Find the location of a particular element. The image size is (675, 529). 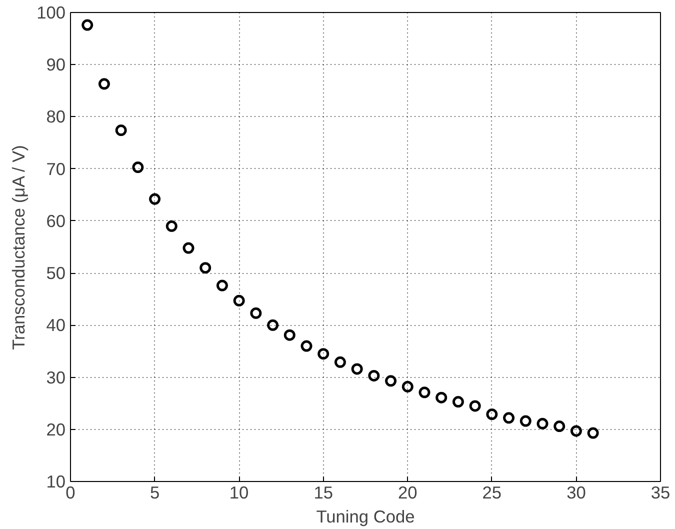

x-tick-label: 35 is located at coordinates (660, 492).